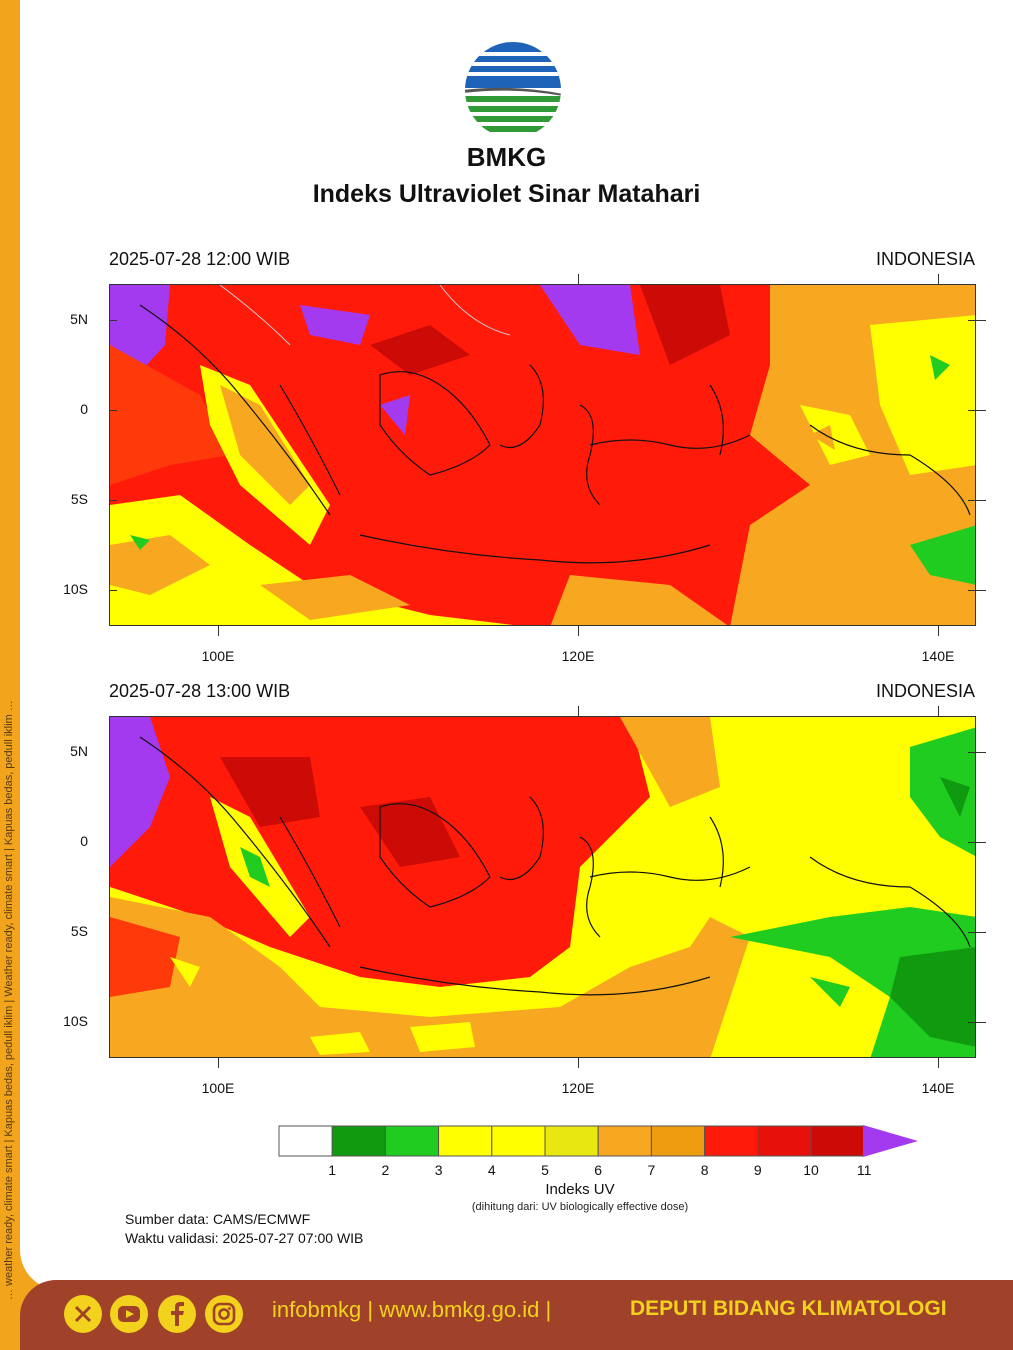 The image size is (1013, 1350). Describe the element at coordinates (811, 1170) in the screenshot. I see `colorbar-tick-label: 10` at that location.